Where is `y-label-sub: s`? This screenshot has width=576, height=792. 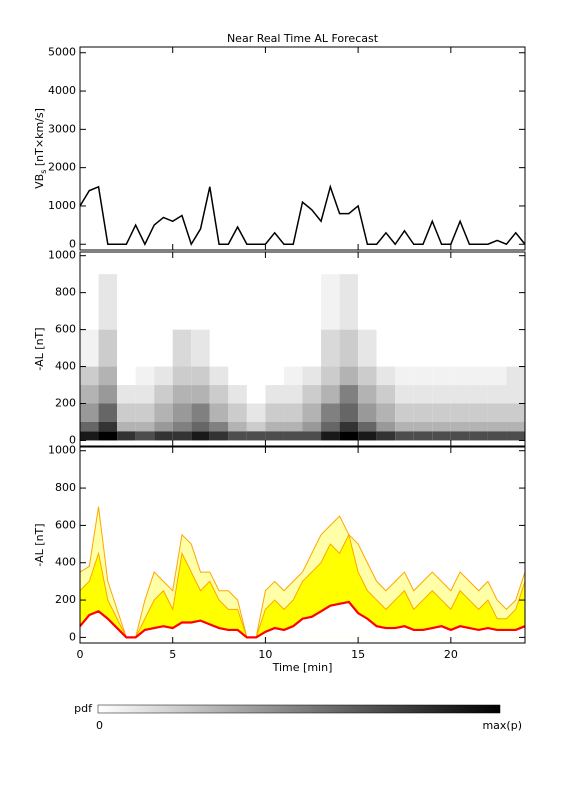 y-label-sub: s is located at coordinates (43, 172).